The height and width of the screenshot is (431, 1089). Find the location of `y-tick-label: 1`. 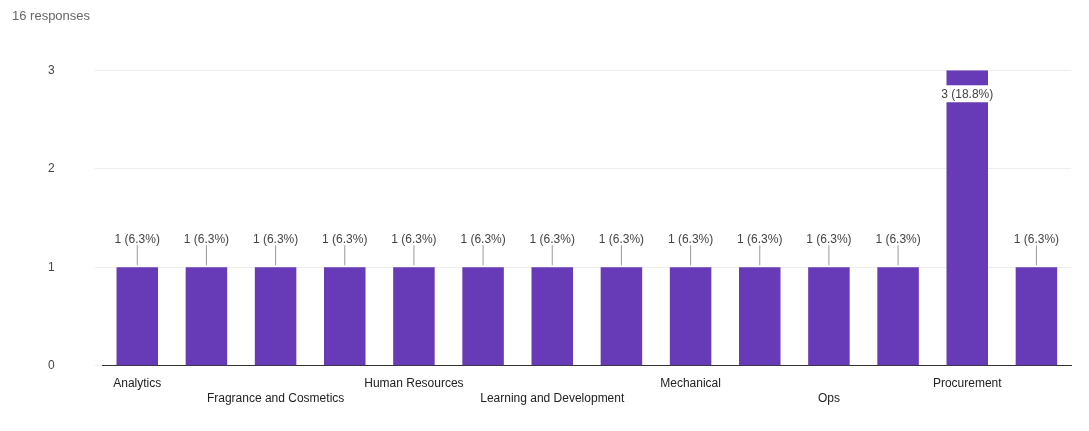

y-tick-label: 1 is located at coordinates (51, 266).